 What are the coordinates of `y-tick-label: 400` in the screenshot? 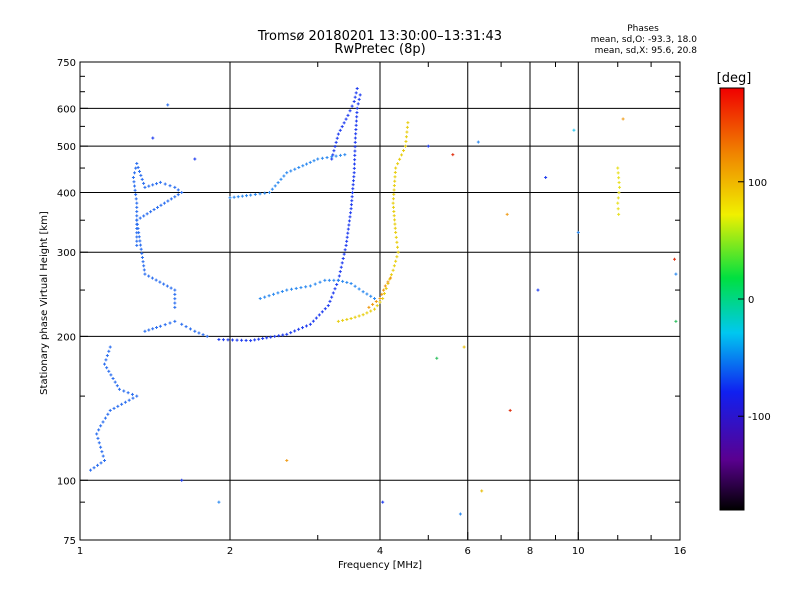 It's located at (66, 193).